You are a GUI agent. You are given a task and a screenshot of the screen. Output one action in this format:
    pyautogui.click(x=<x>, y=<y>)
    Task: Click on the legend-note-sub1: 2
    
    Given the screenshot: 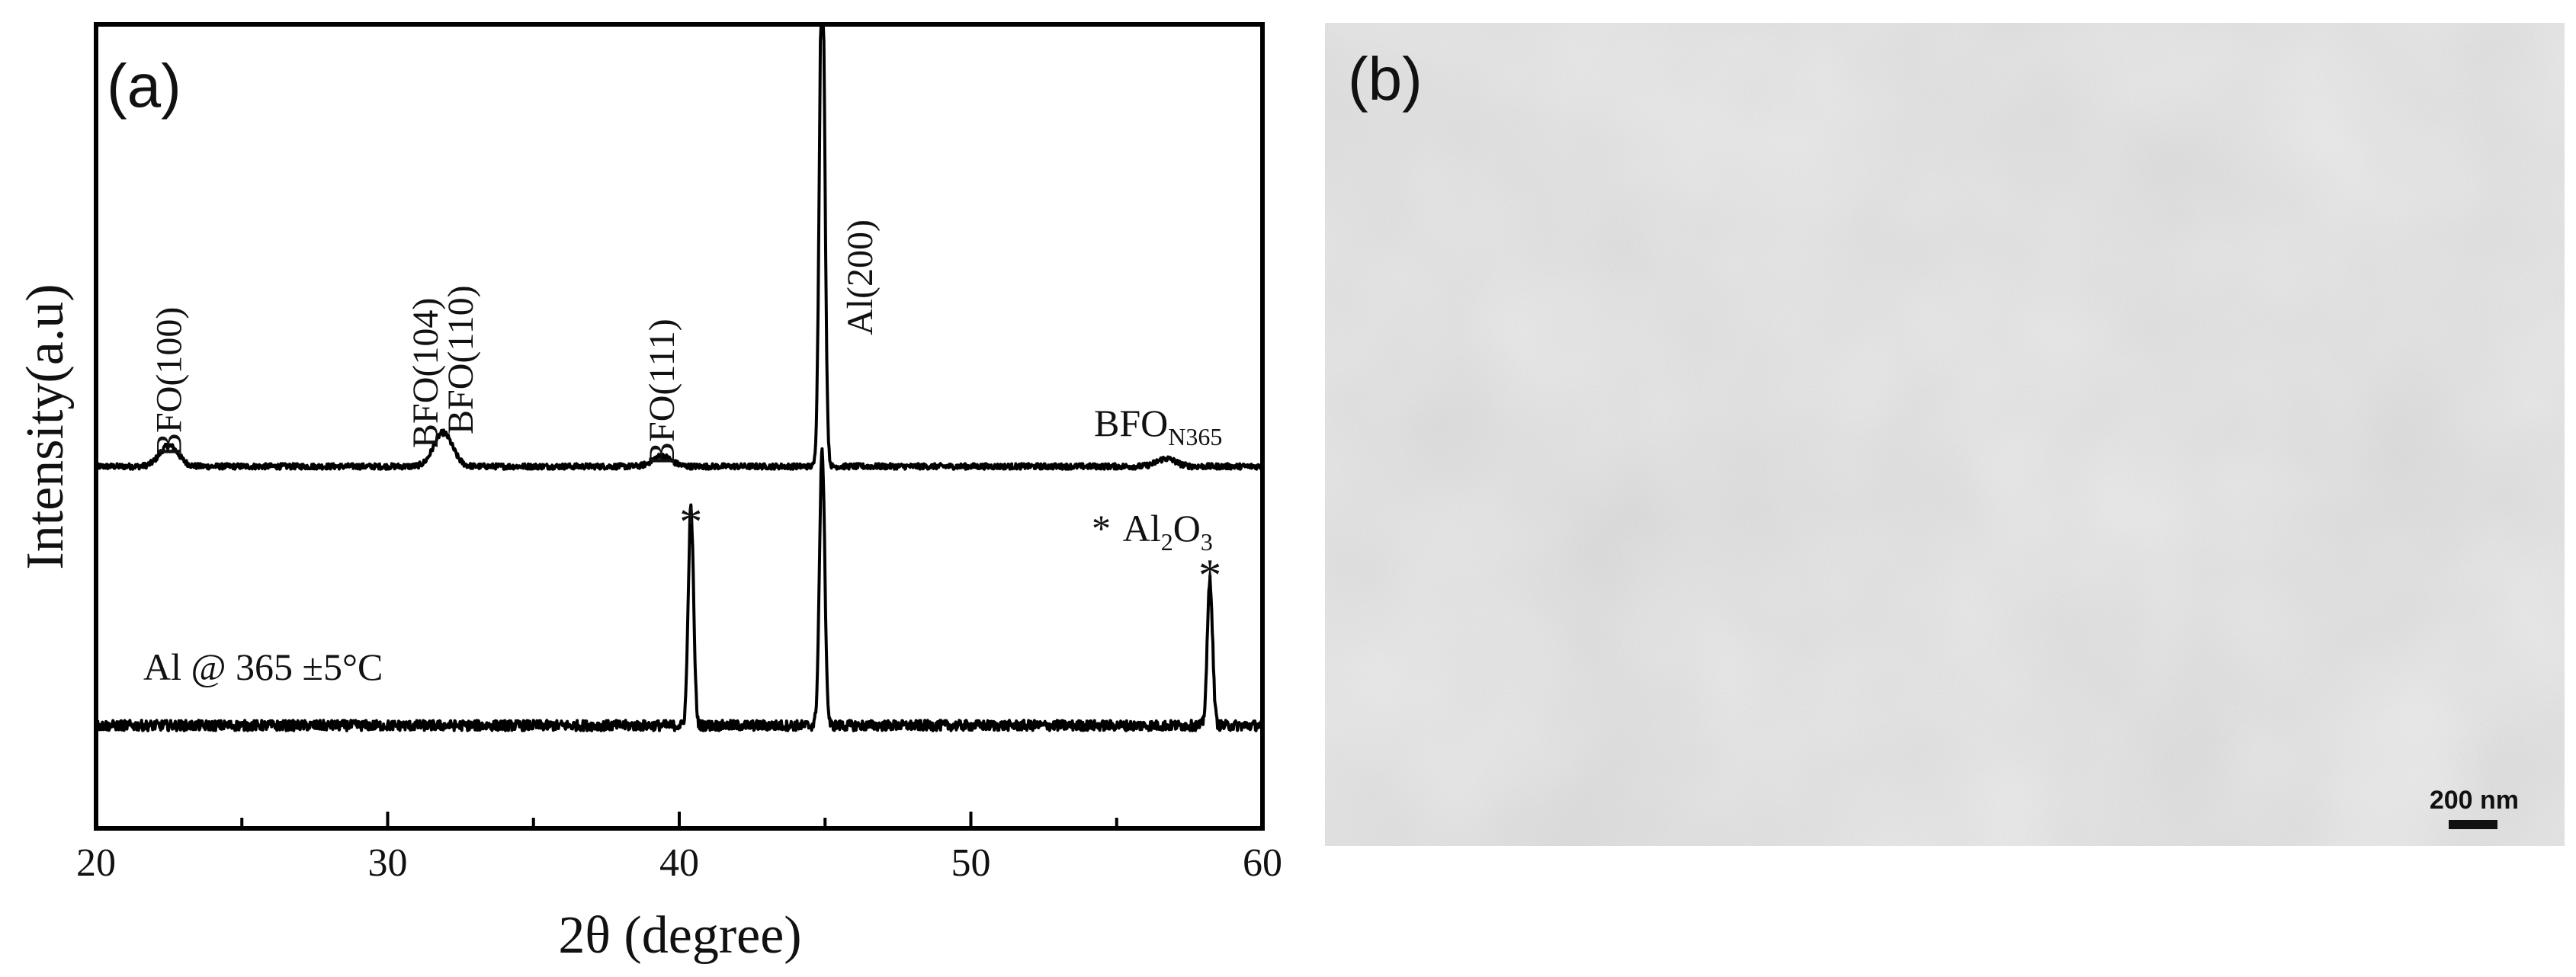 What is the action you would take?
    pyautogui.click(x=1167, y=542)
    